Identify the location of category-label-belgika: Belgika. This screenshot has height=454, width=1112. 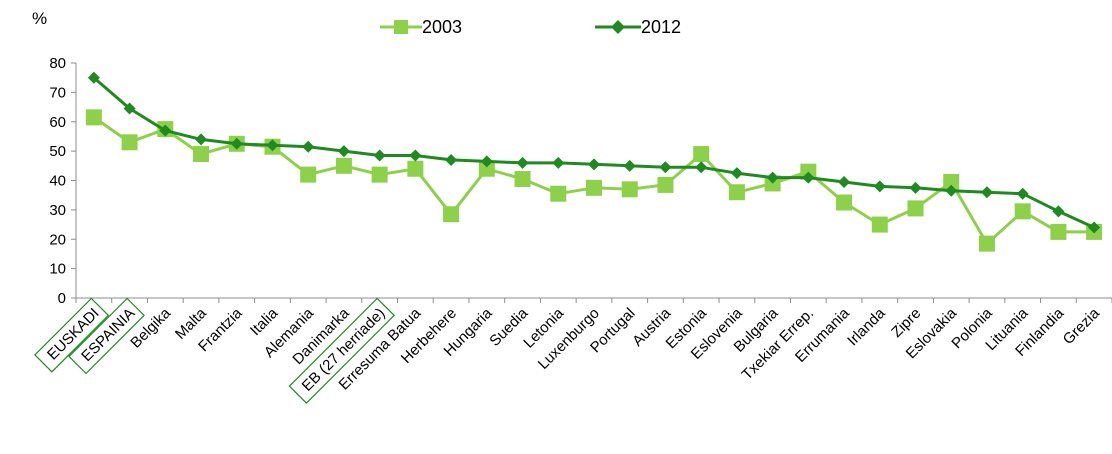
(150, 327).